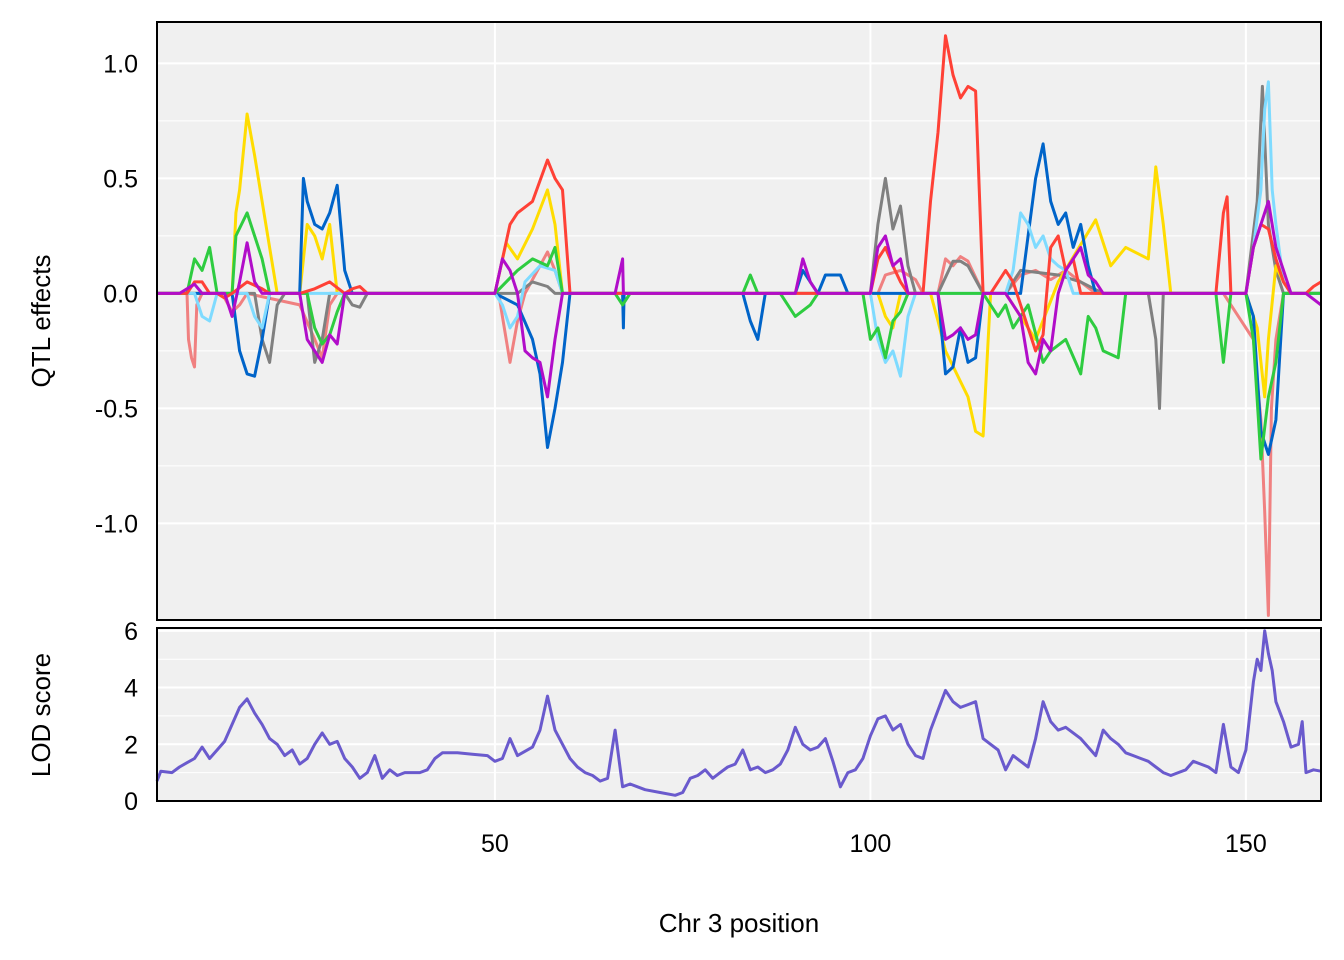 This screenshot has height=960, width=1344. What do you see at coordinates (41, 321) in the screenshot?
I see `effects-y-axis-title: QTL effects` at bounding box center [41, 321].